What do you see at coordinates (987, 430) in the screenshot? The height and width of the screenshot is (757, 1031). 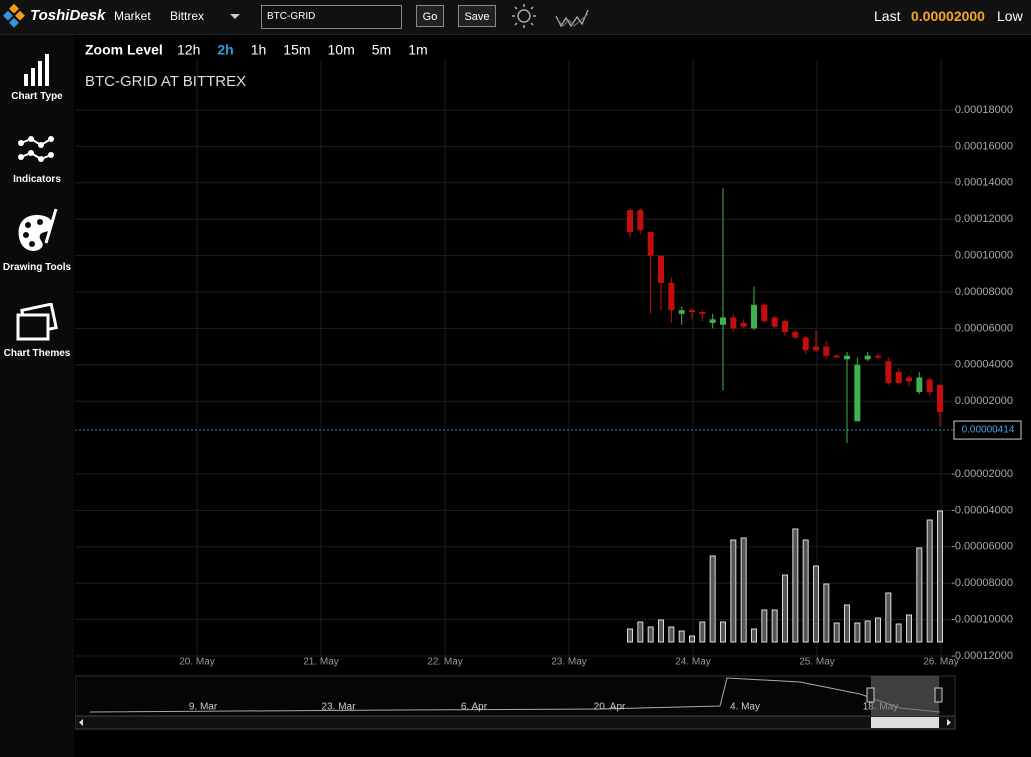 I see `price-label-box` at bounding box center [987, 430].